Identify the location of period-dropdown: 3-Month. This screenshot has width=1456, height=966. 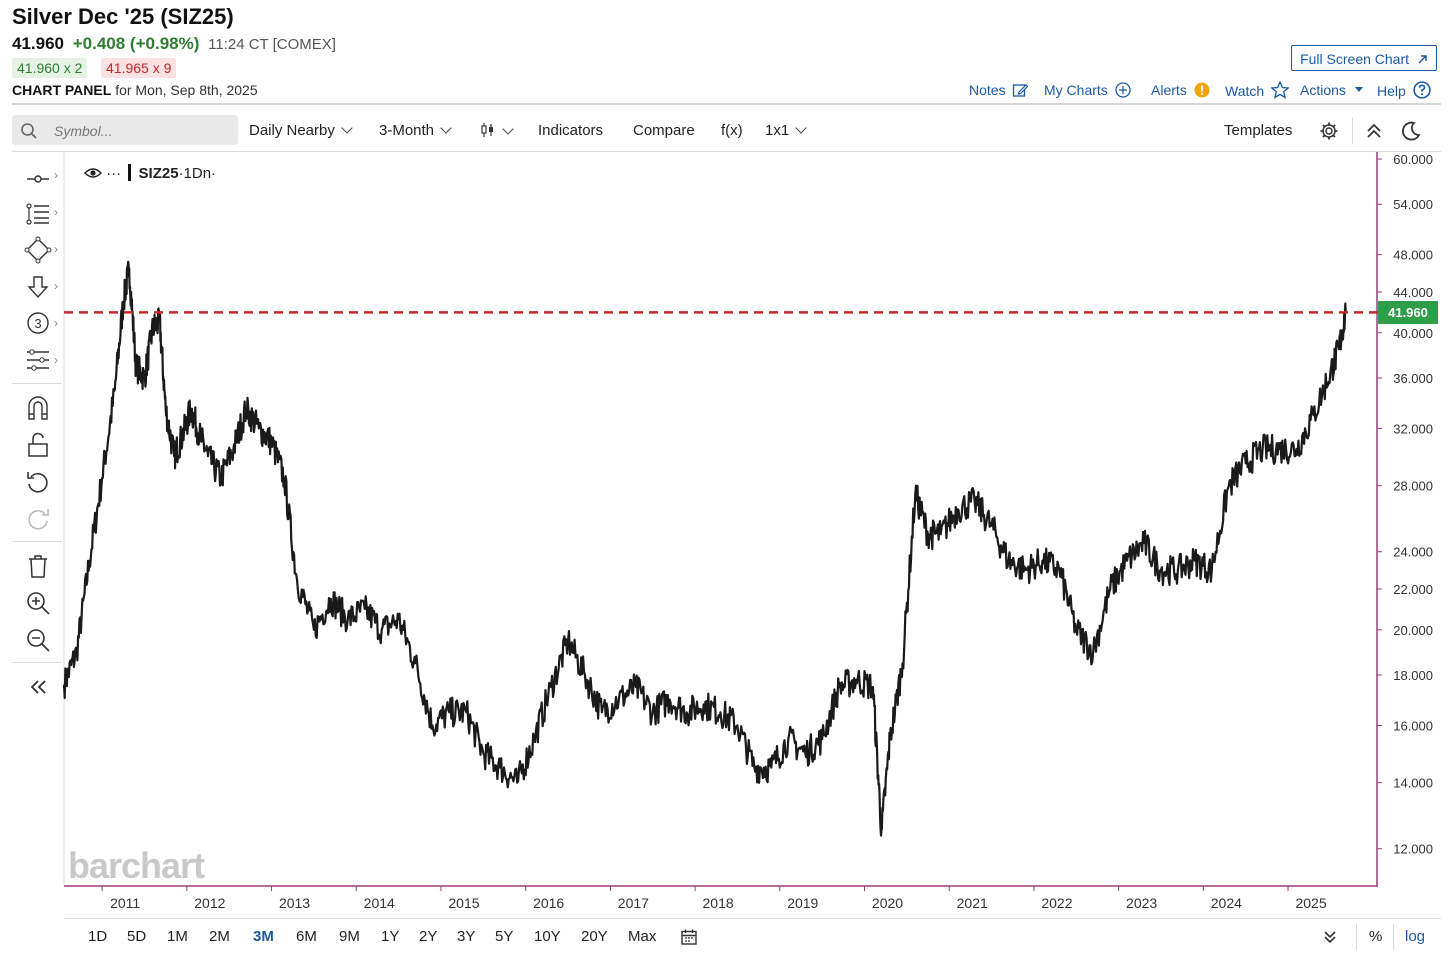
(415, 130).